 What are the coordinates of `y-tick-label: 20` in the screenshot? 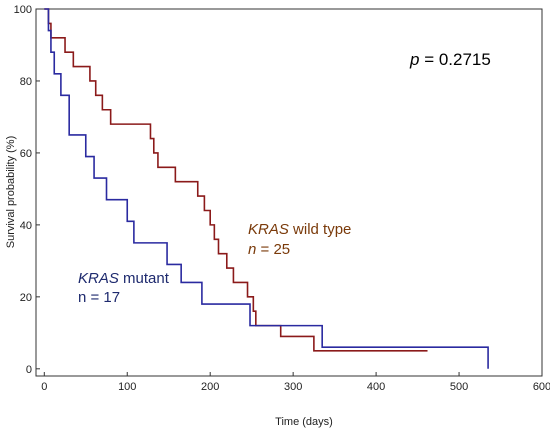 It's located at (26, 298).